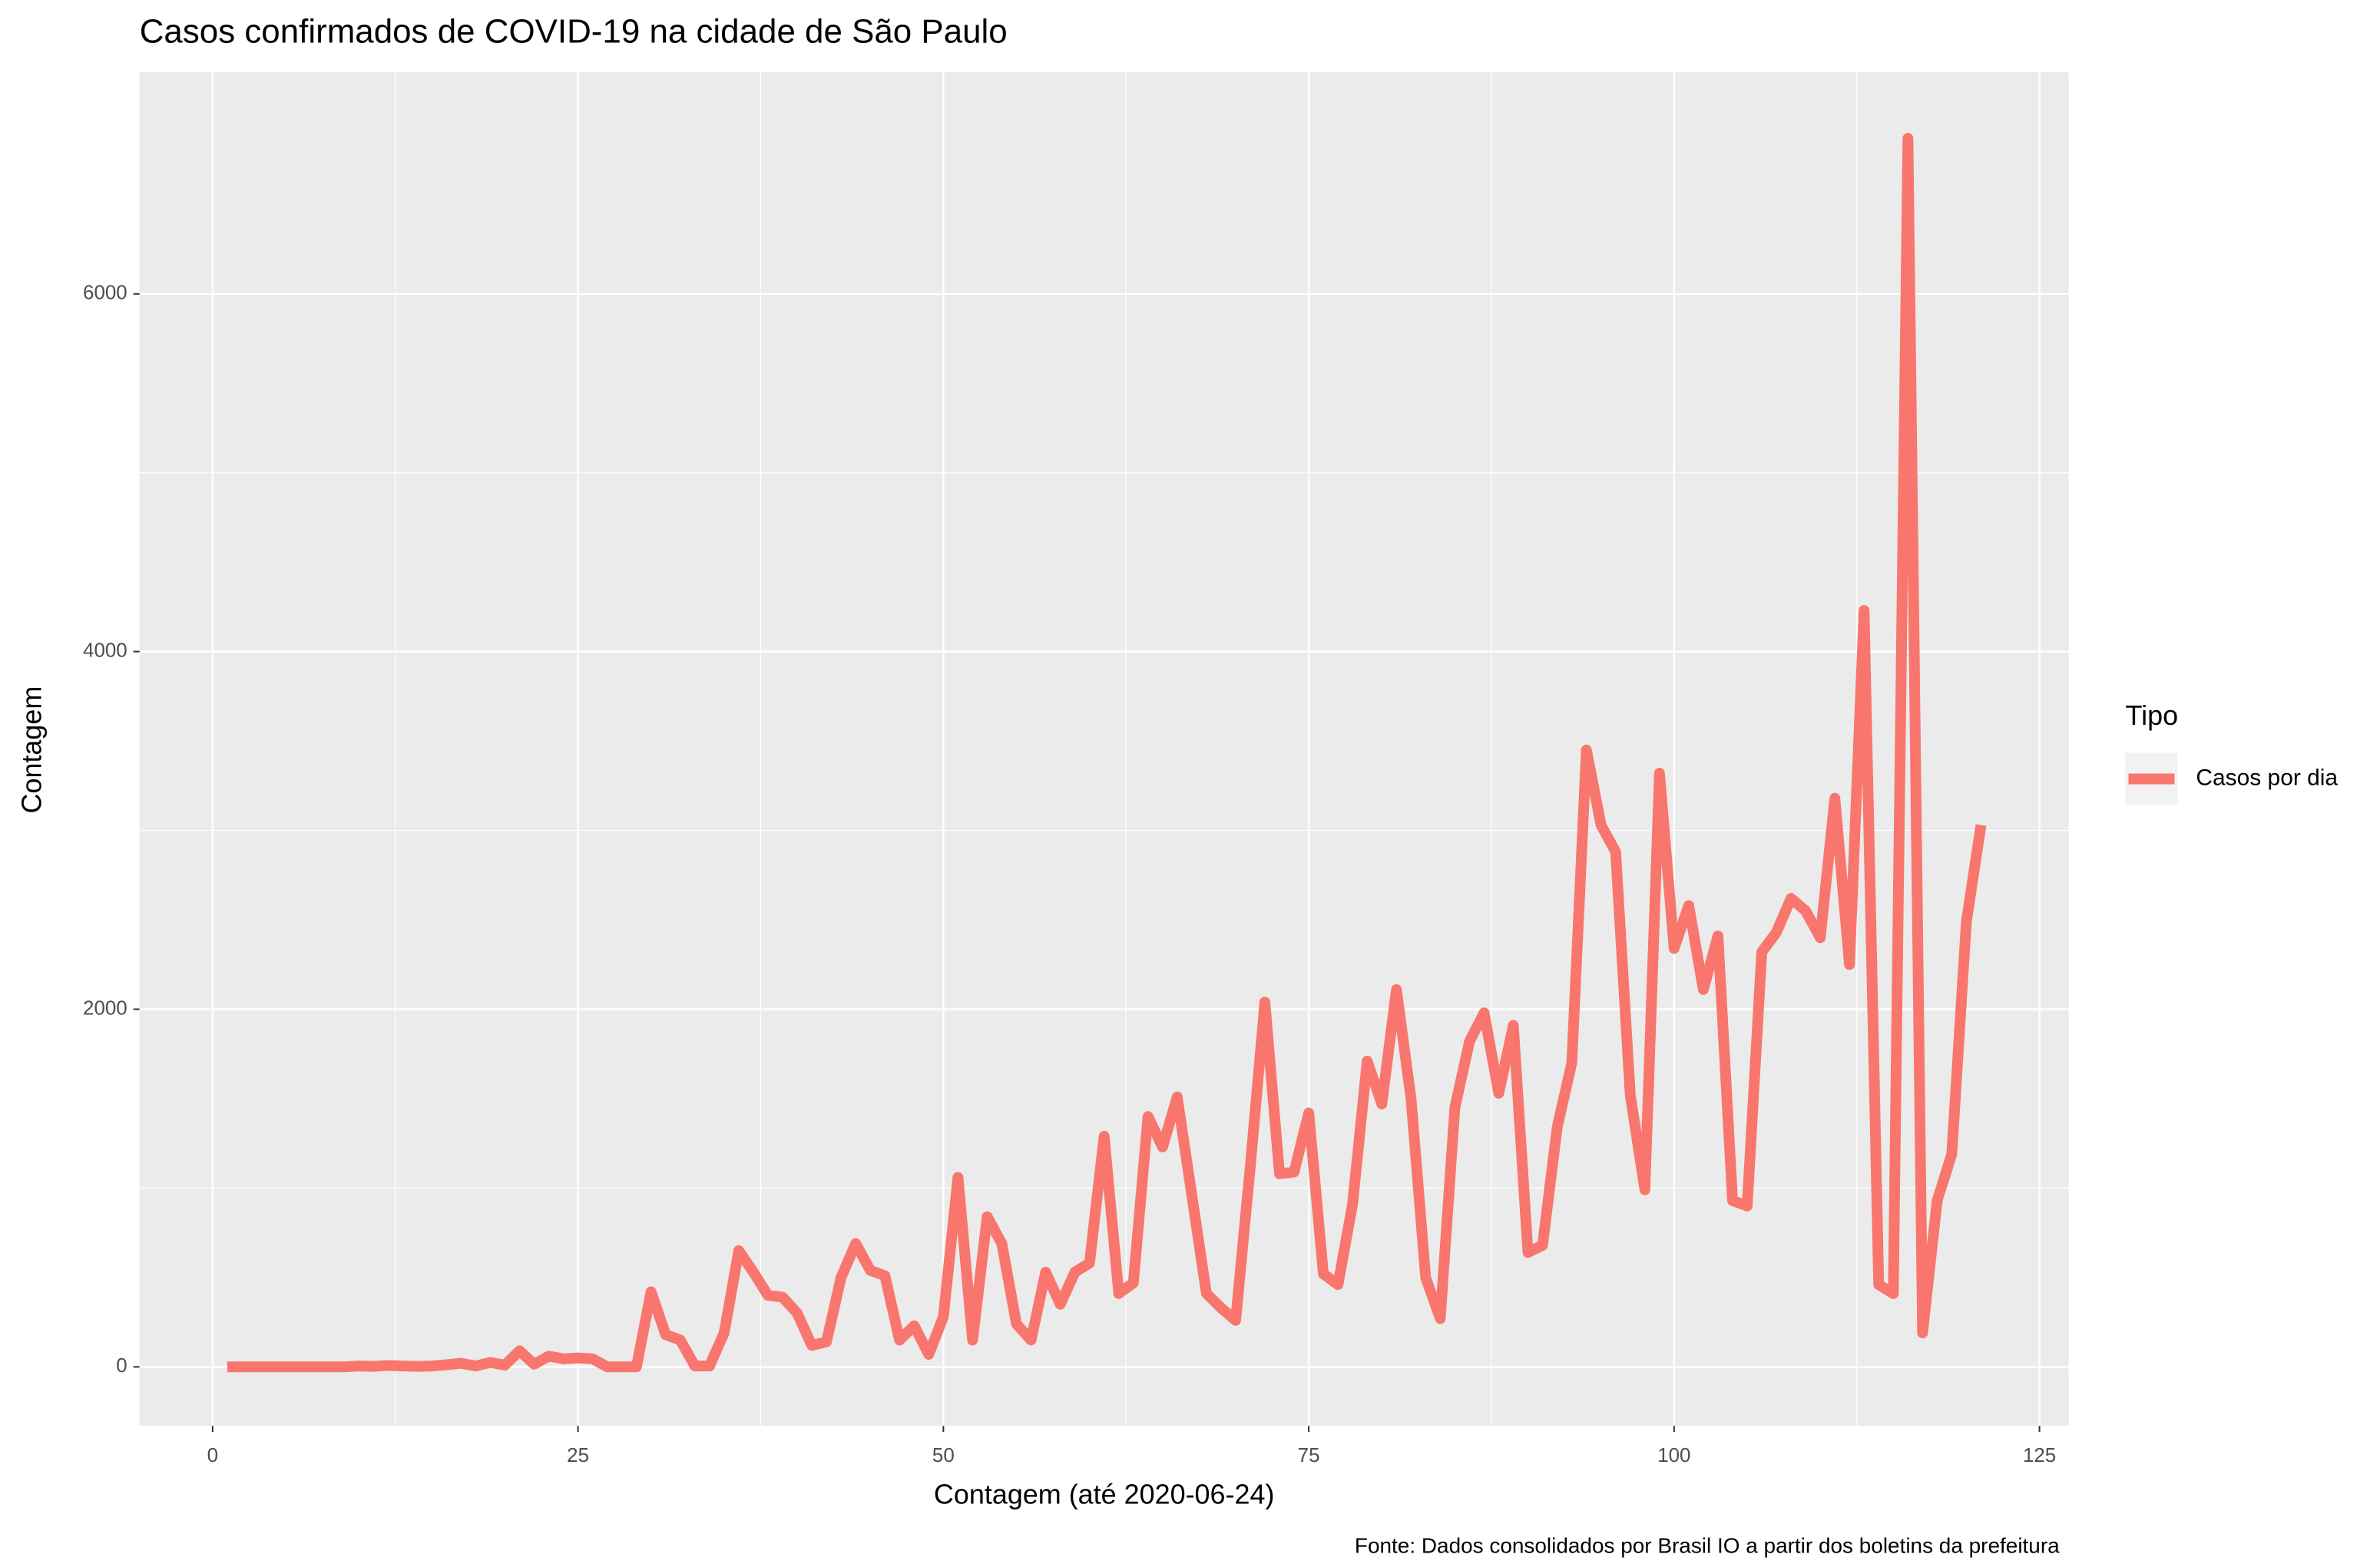  What do you see at coordinates (2152, 715) in the screenshot?
I see `legend-title: Tipo` at bounding box center [2152, 715].